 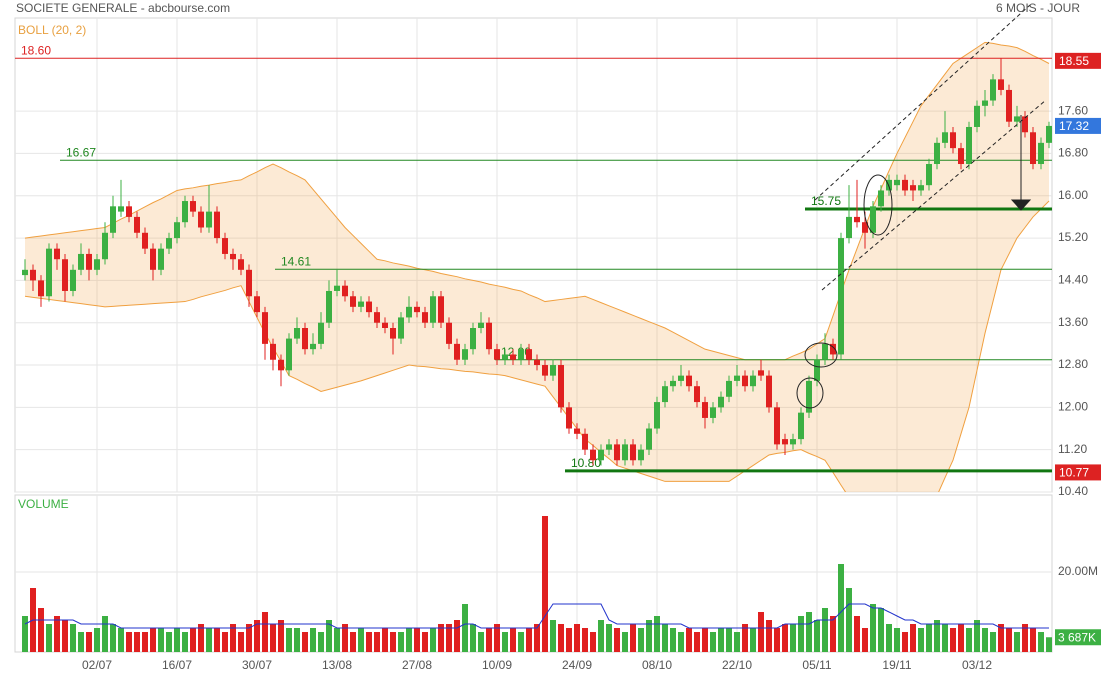 I want to click on chart-title: SOCIETE GENERALE - abcbourse.com, so click(x=123, y=8).